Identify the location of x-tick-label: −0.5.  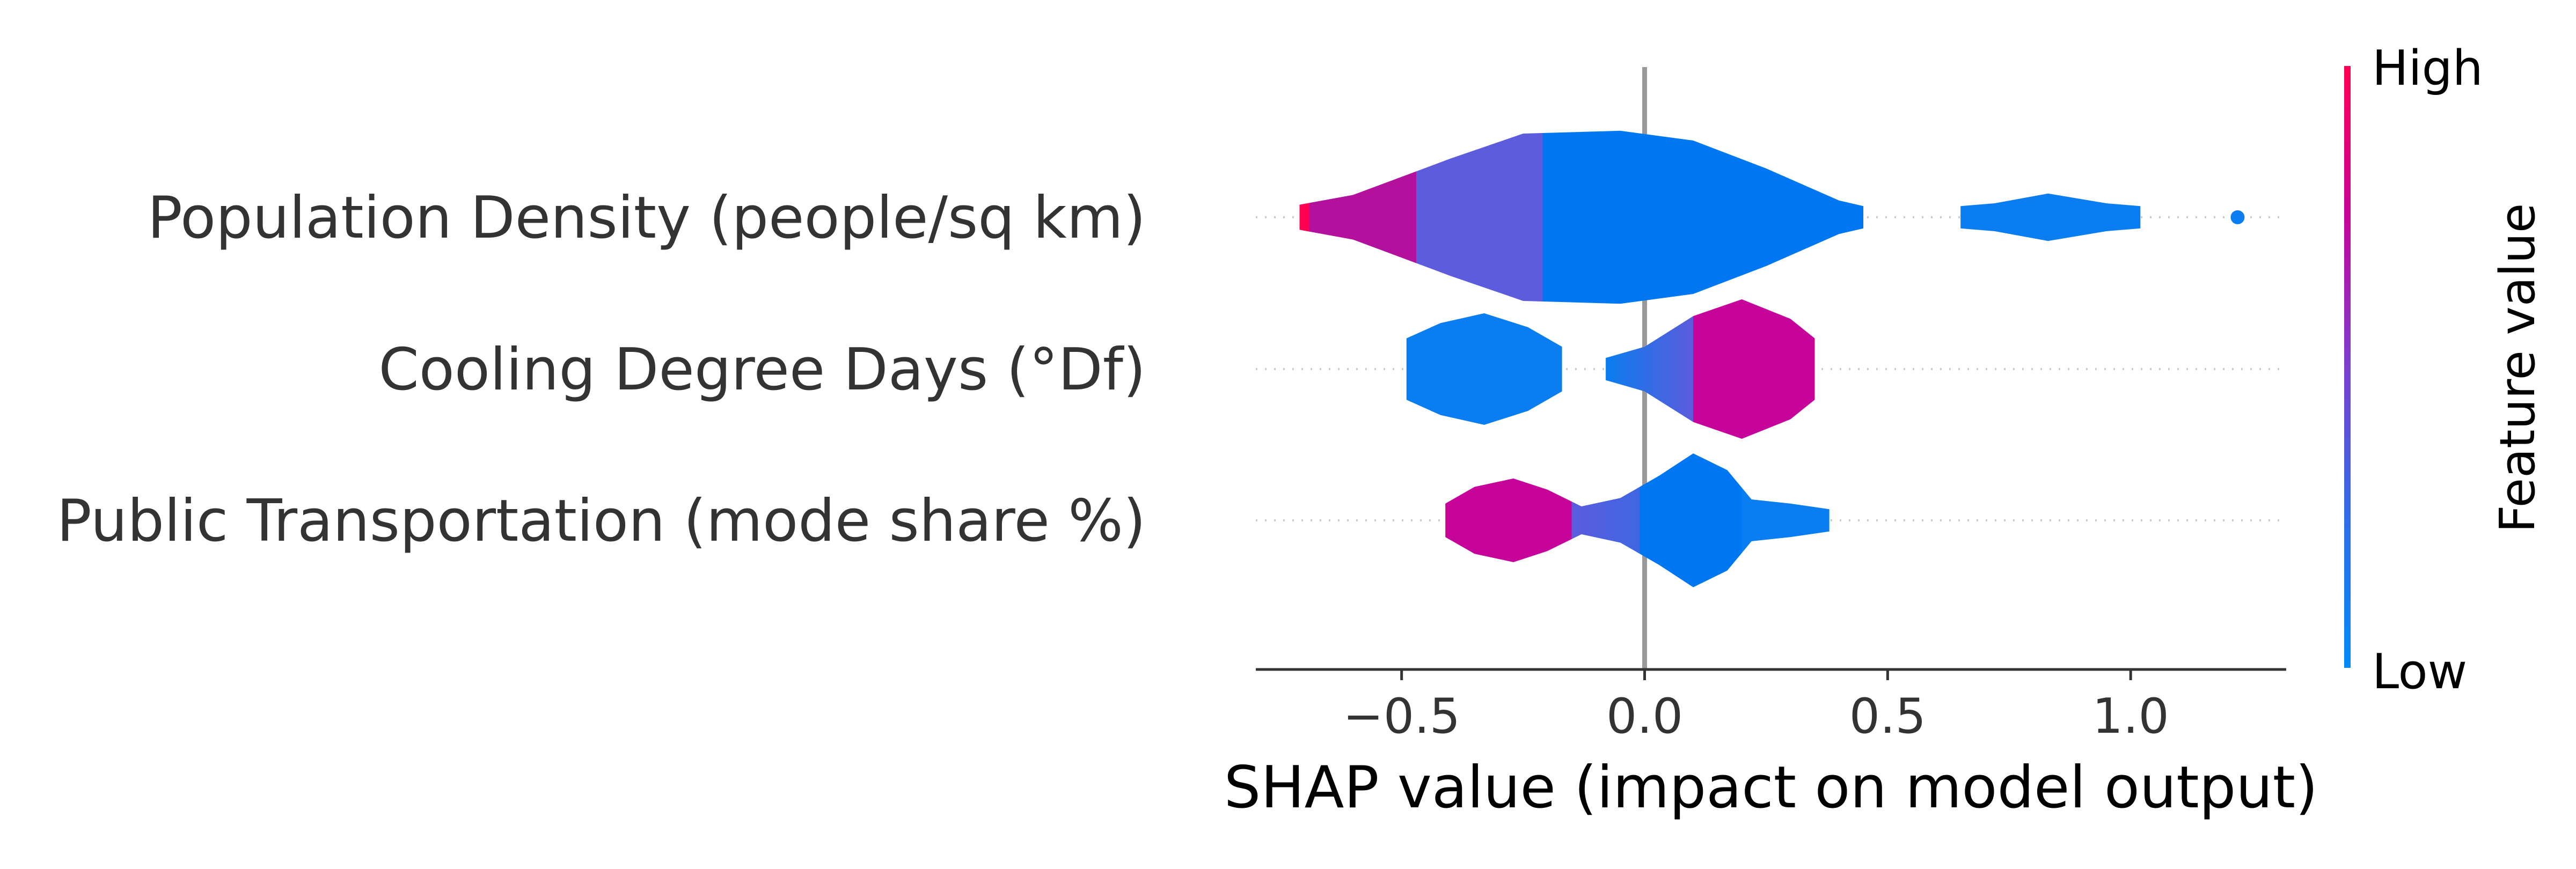
(1401, 716).